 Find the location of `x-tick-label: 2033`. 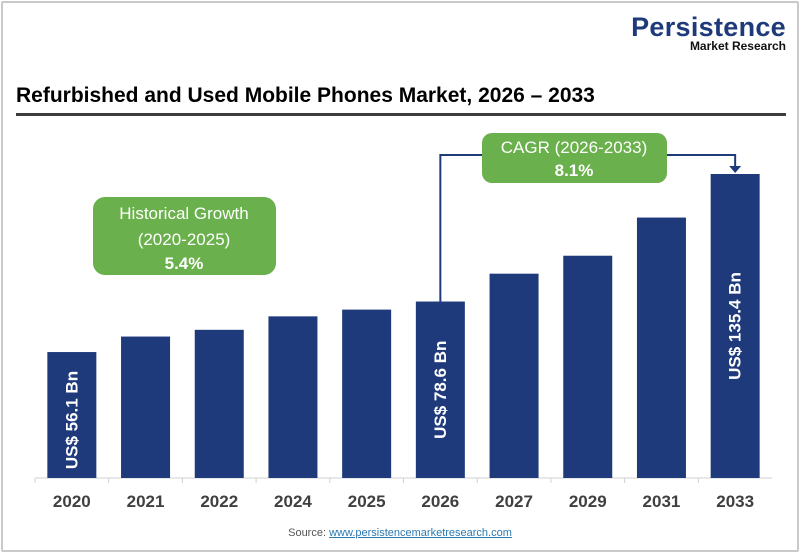

x-tick-label: 2033 is located at coordinates (735, 501).